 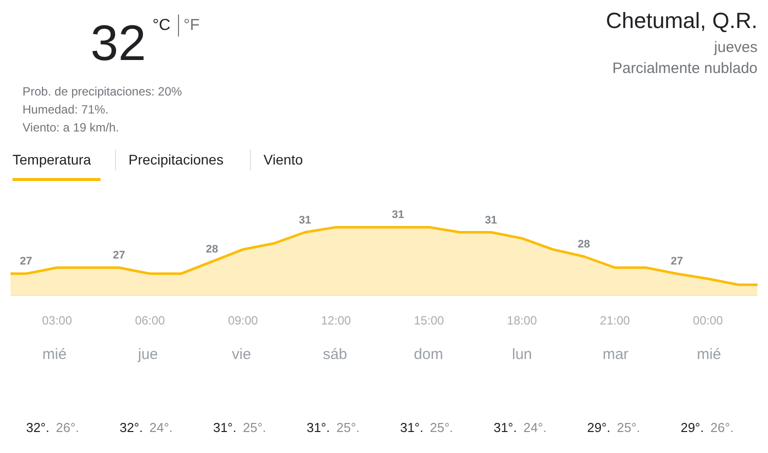 I want to click on text: jueves, so click(x=735, y=47).